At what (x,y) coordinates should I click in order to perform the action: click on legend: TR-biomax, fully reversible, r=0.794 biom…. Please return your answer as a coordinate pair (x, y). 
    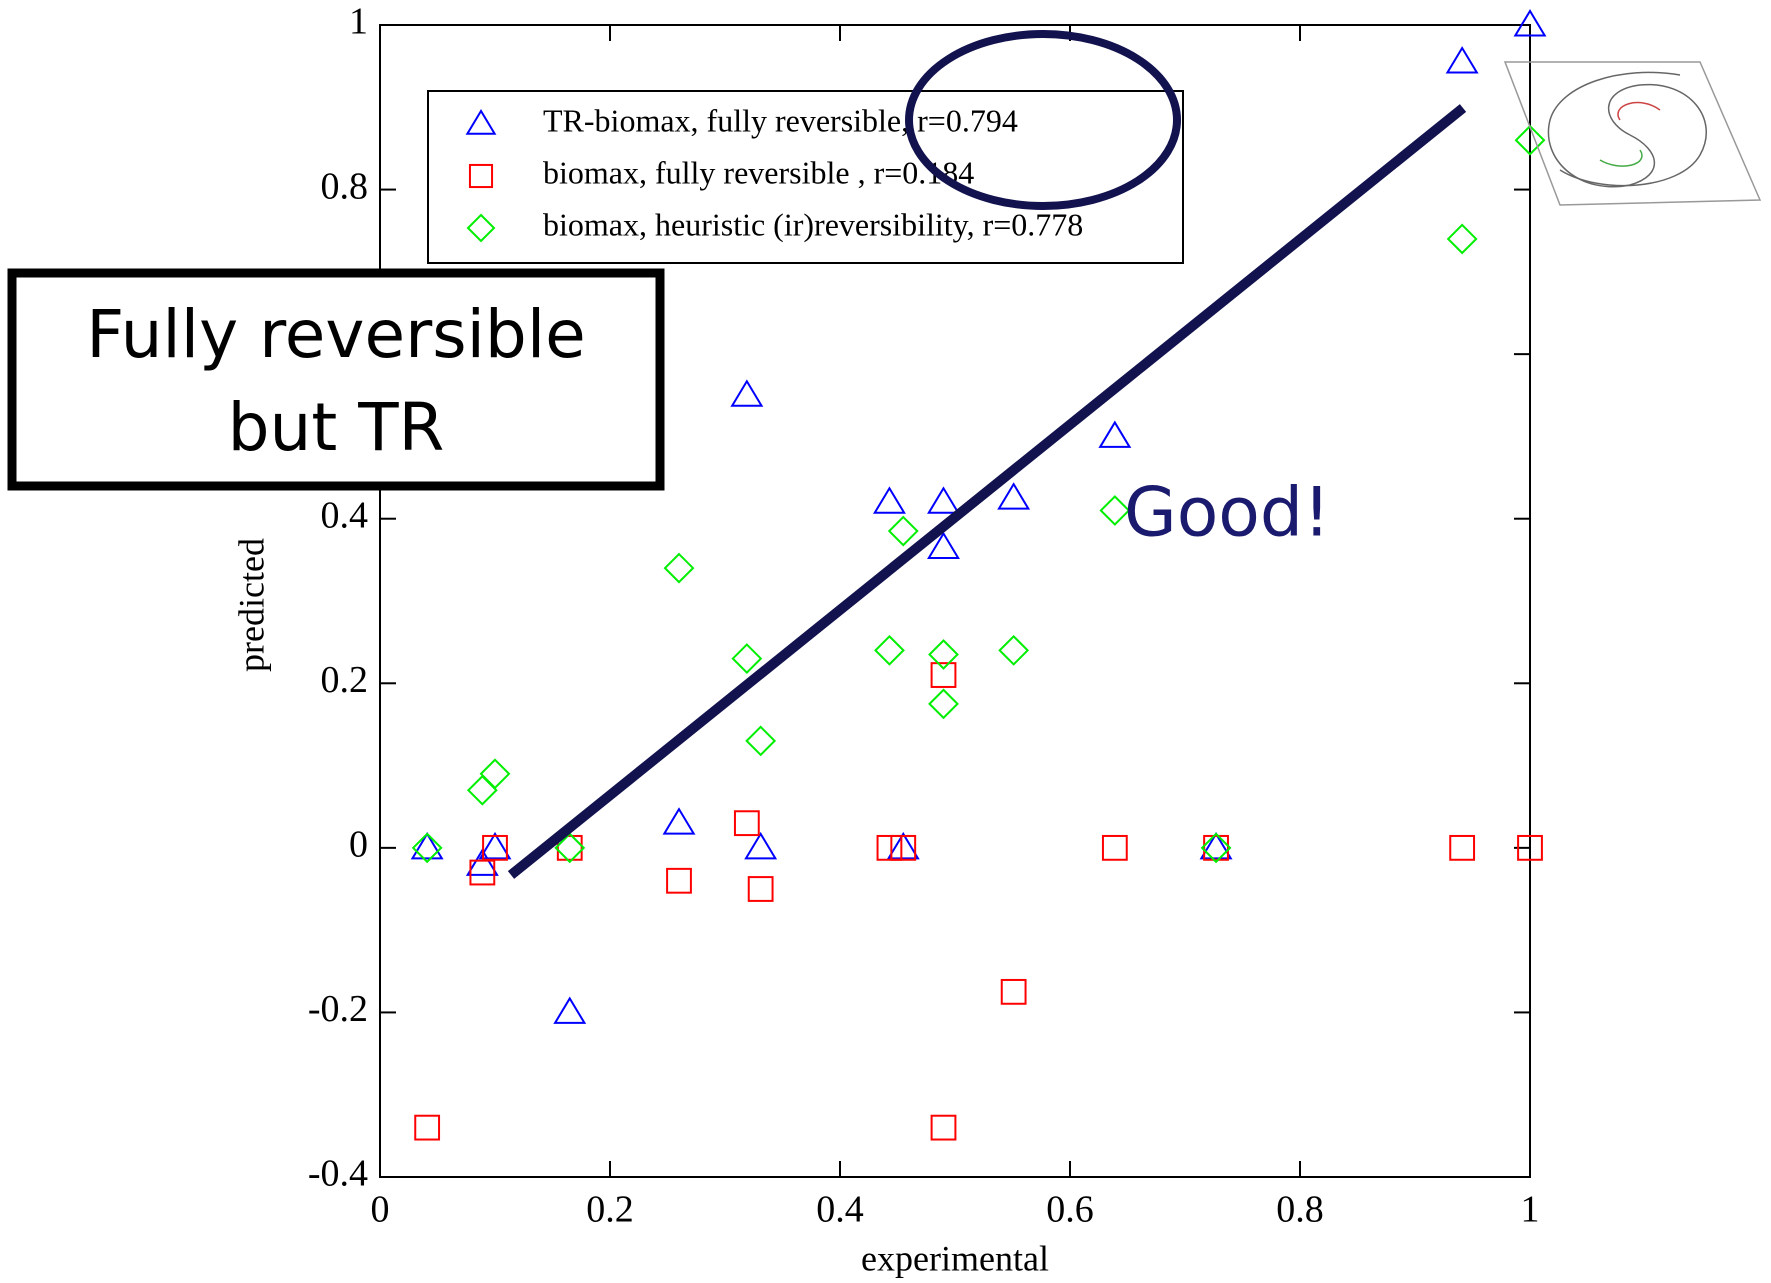
    Looking at the image, I should click on (805, 177).